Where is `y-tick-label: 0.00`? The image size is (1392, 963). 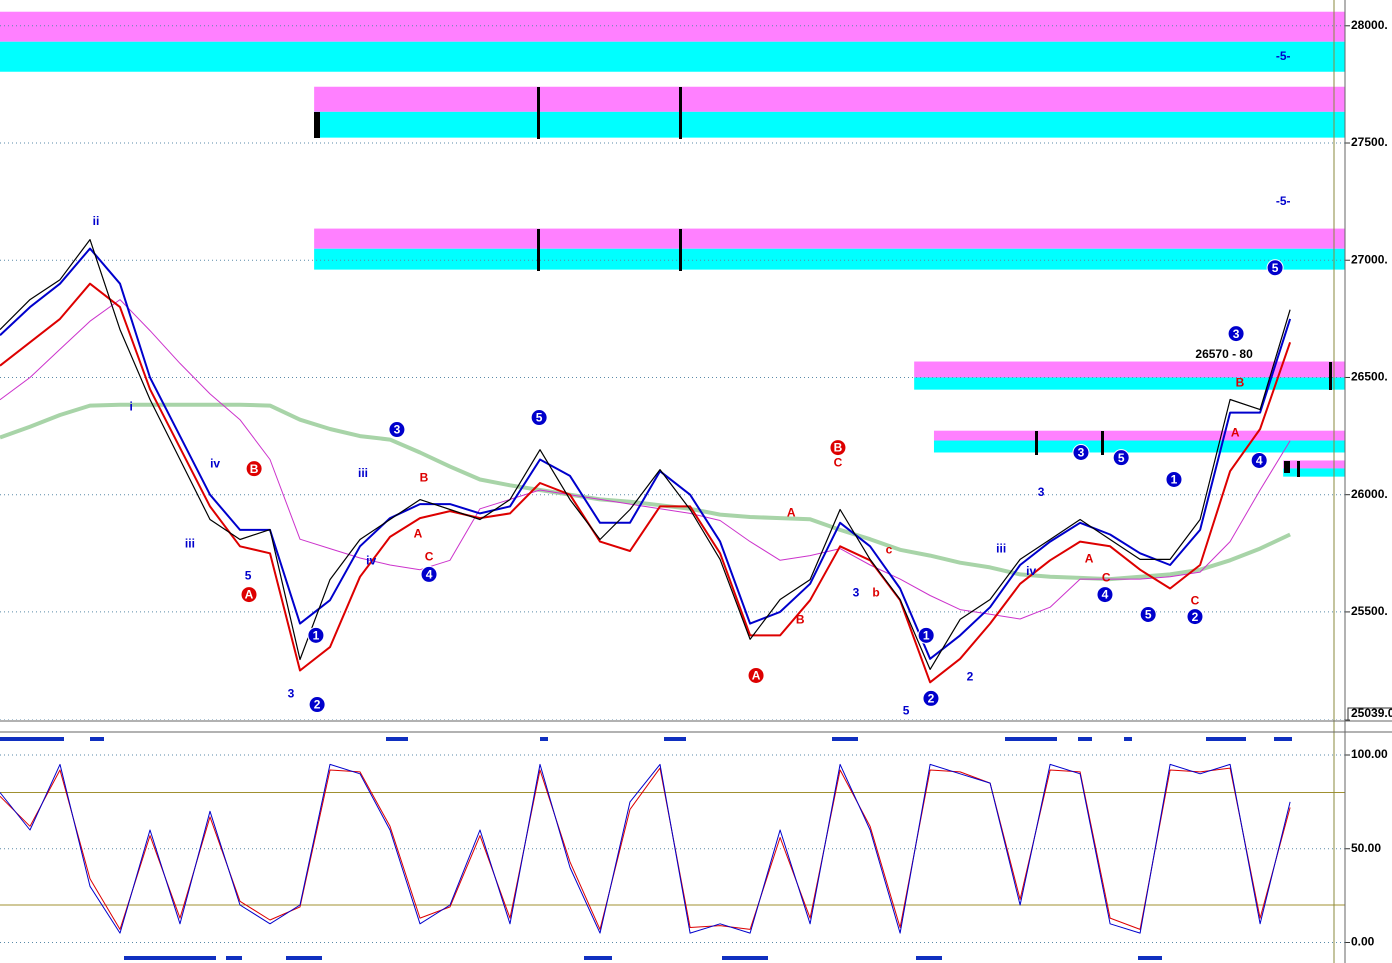
y-tick-label: 0.00 is located at coordinates (1363, 942).